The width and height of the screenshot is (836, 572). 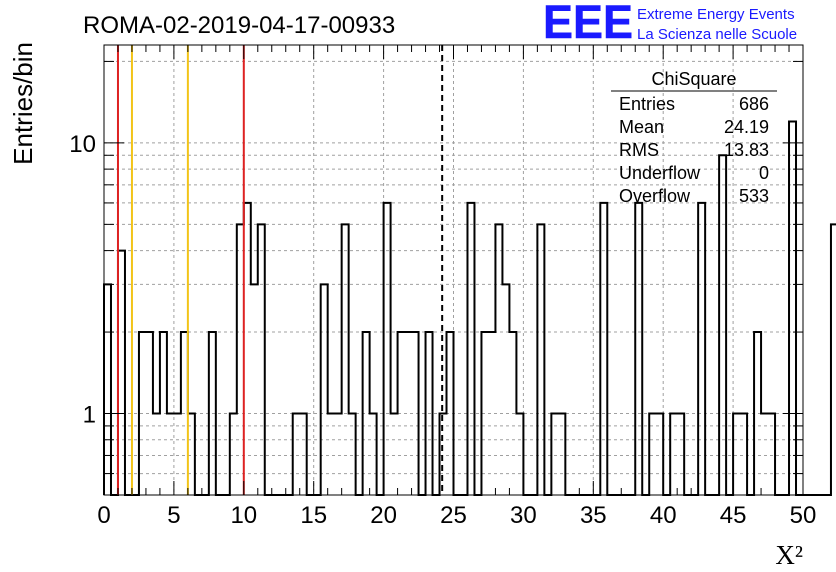 I want to click on stats-label: Overflow, so click(x=655, y=196).